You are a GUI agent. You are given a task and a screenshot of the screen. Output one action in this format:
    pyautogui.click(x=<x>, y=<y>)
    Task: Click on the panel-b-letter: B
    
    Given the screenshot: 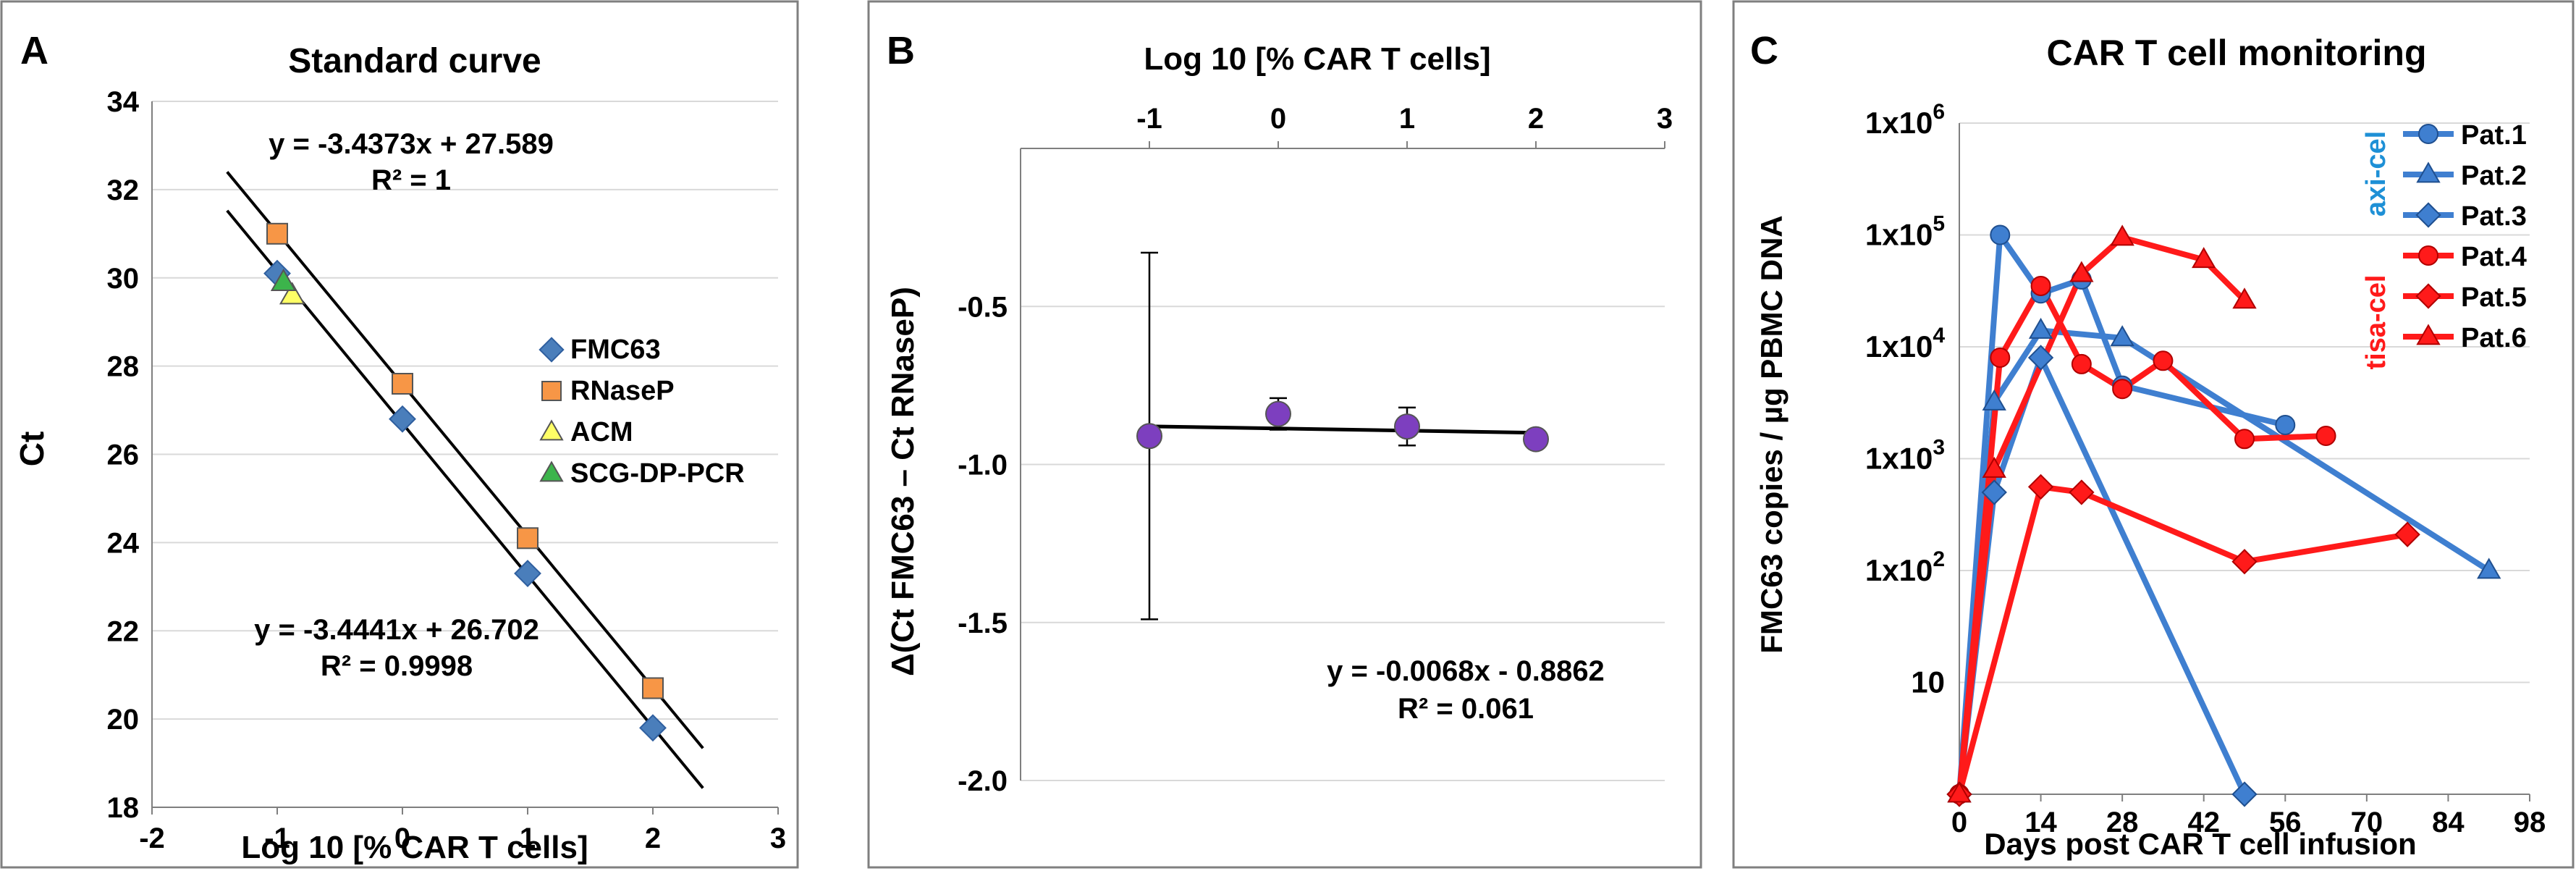 What is the action you would take?
    pyautogui.click(x=901, y=50)
    